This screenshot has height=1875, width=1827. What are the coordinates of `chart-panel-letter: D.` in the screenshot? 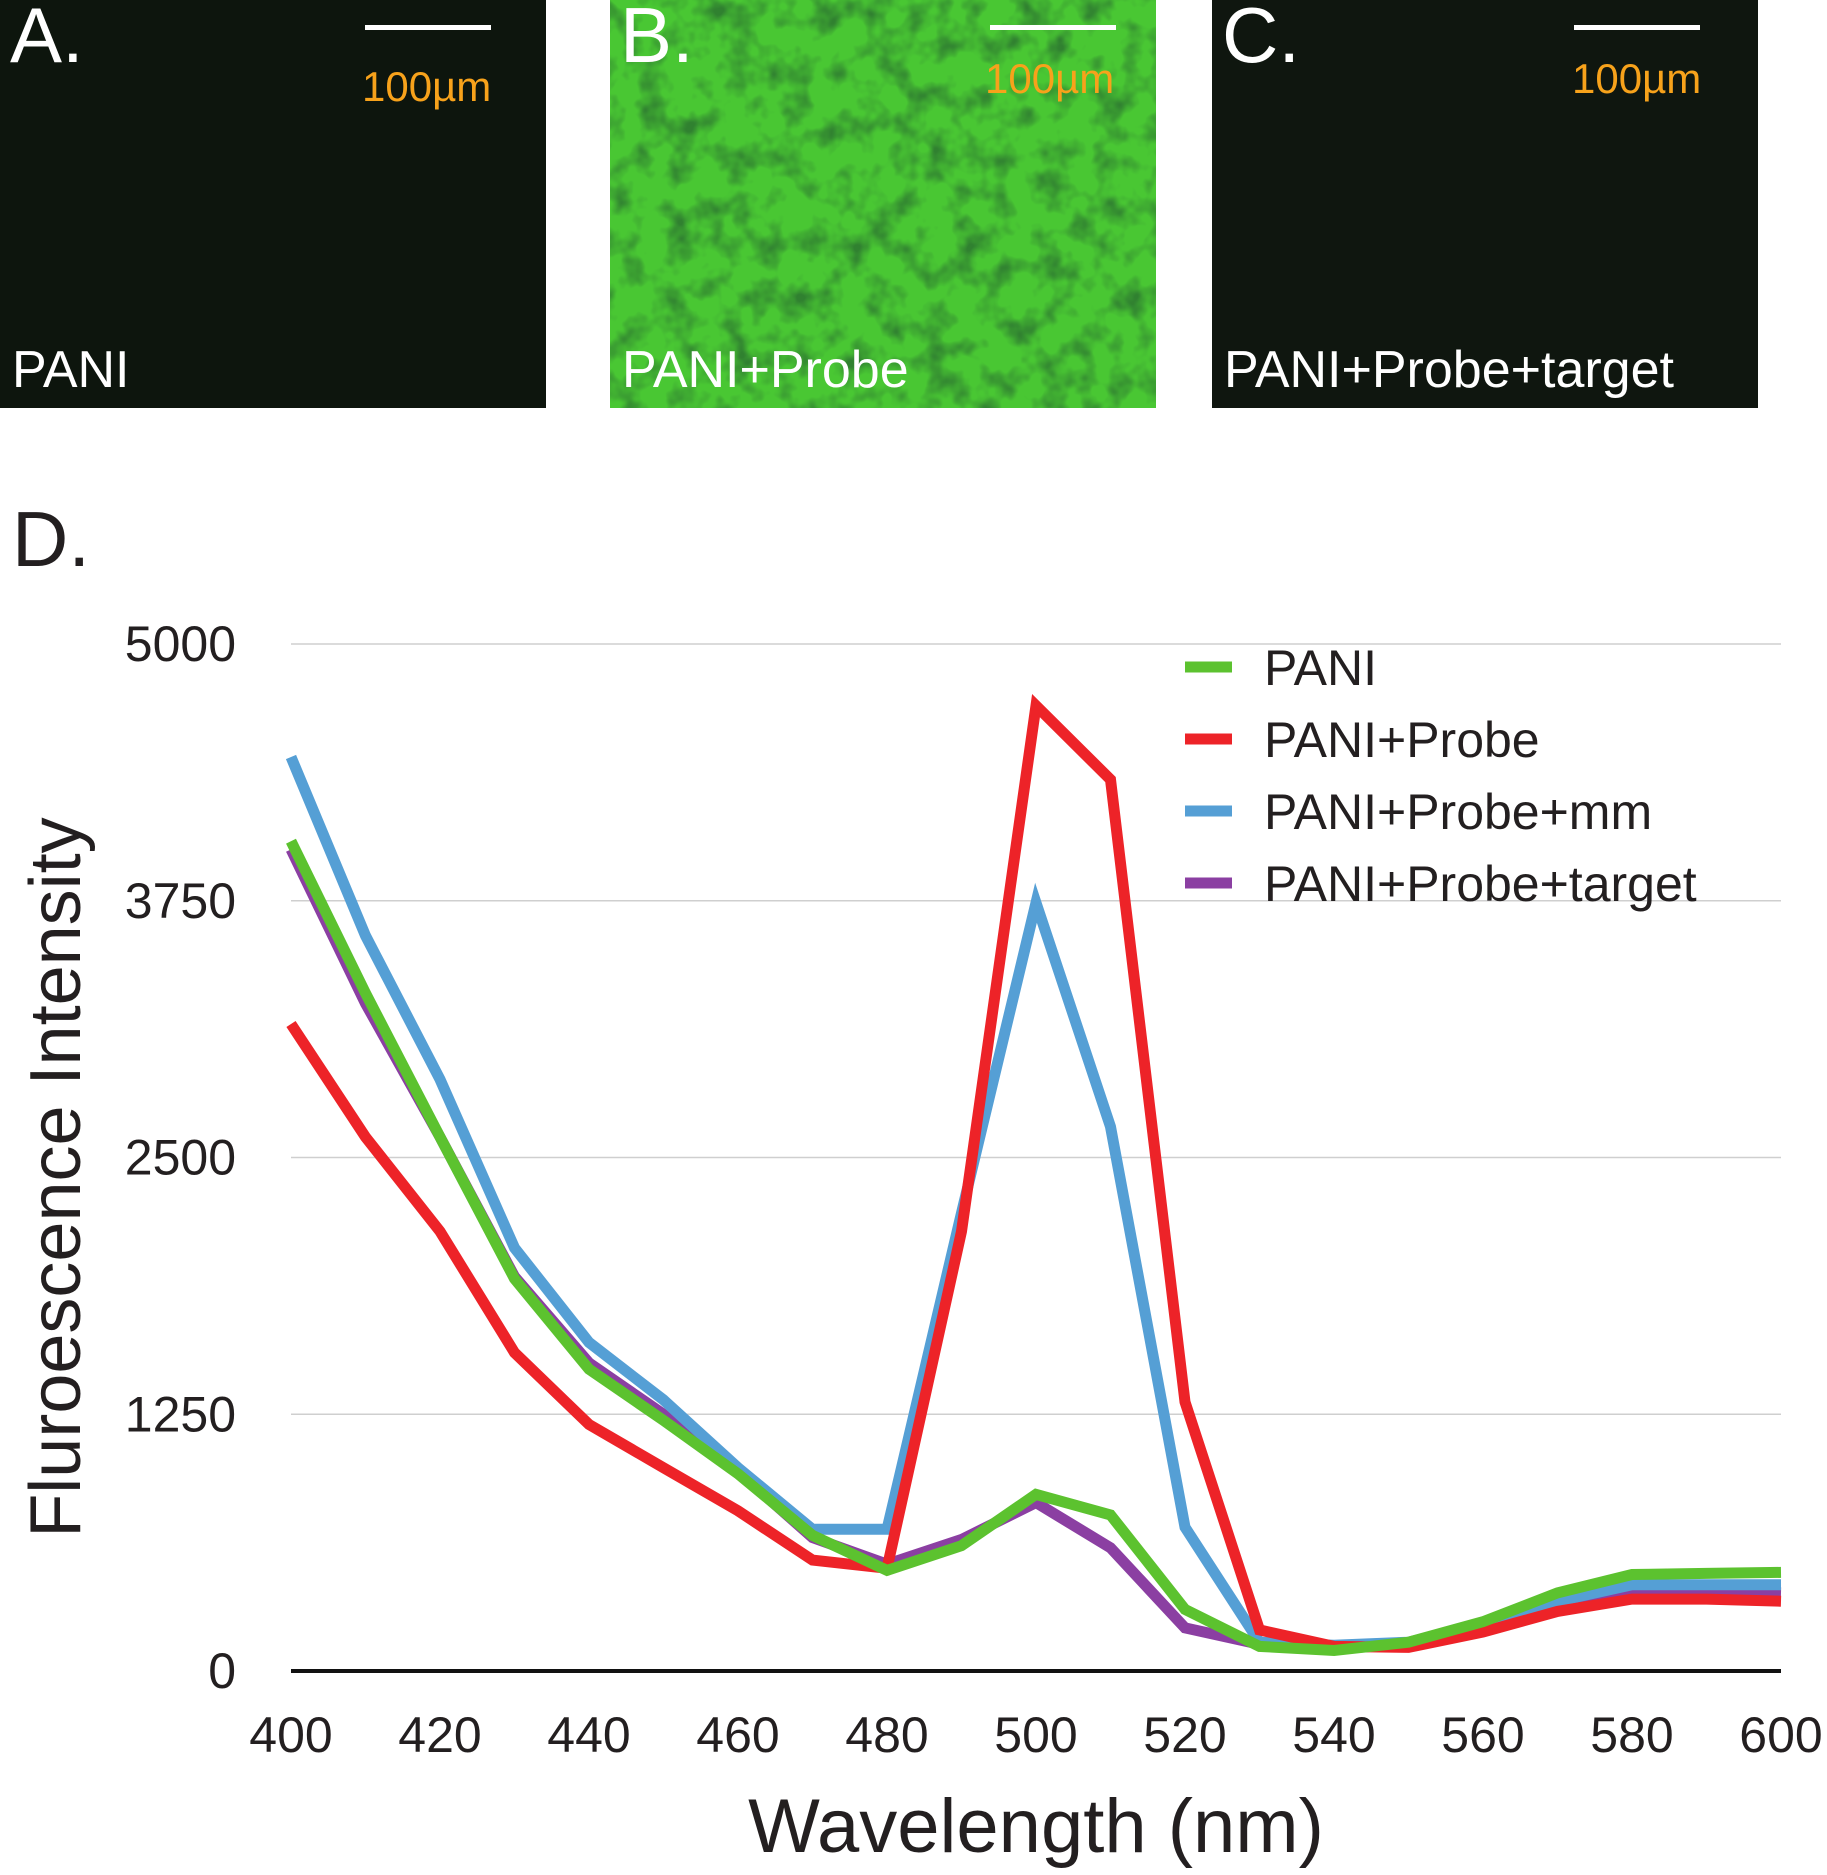 It's located at (51, 539).